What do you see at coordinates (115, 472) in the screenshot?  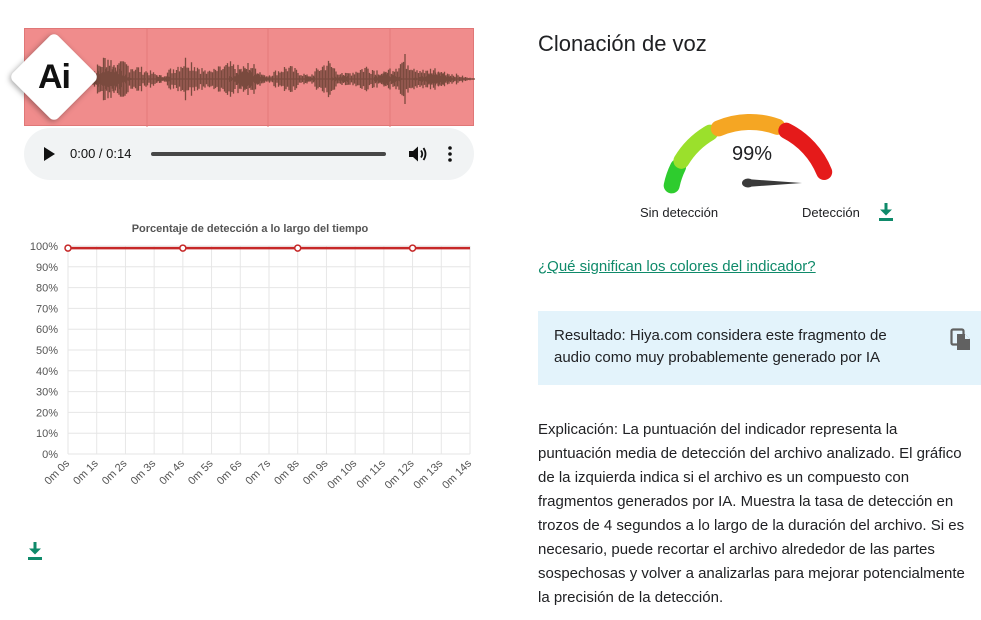 I see `x-tick-label: 0m 2s` at bounding box center [115, 472].